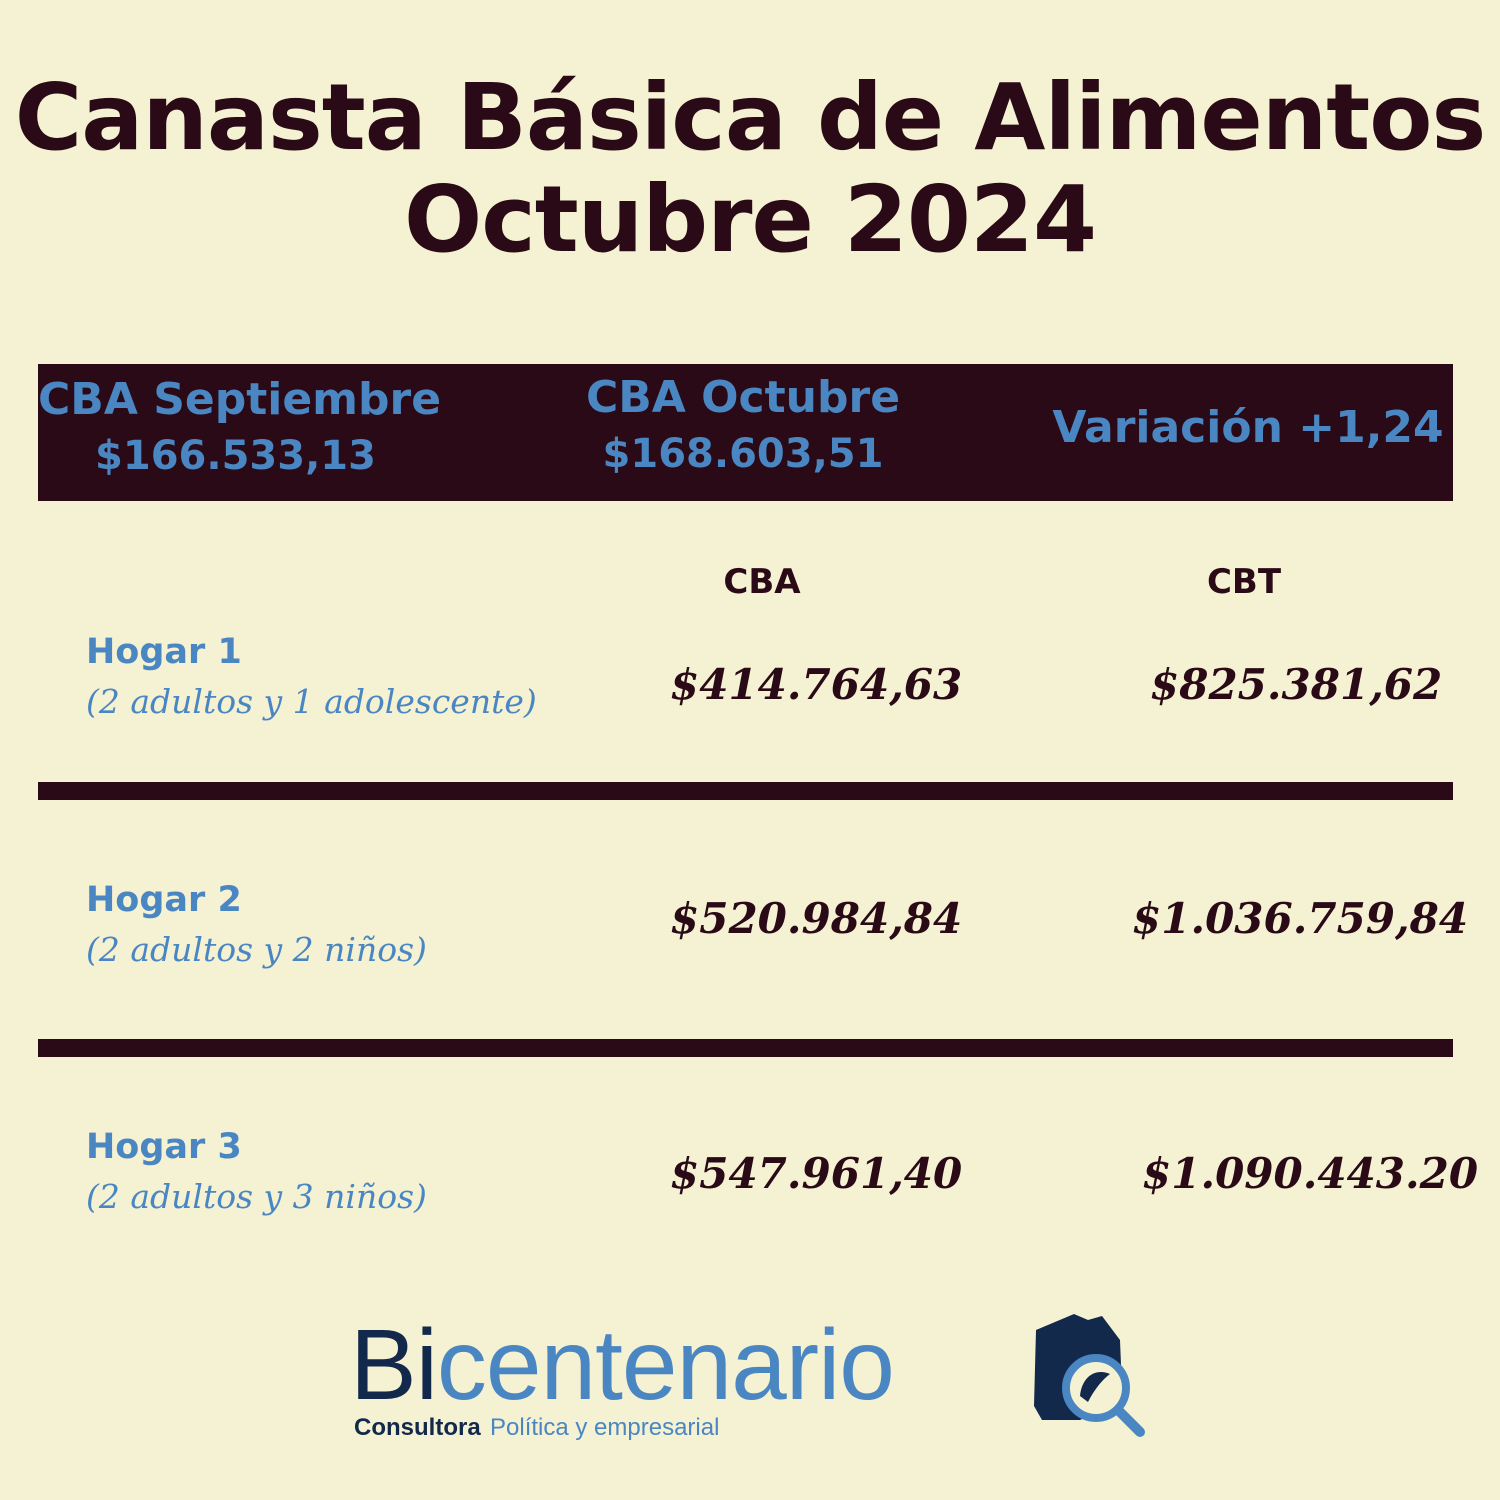 The width and height of the screenshot is (1500, 1500). I want to click on household-name: Hogar 1, so click(164, 652).